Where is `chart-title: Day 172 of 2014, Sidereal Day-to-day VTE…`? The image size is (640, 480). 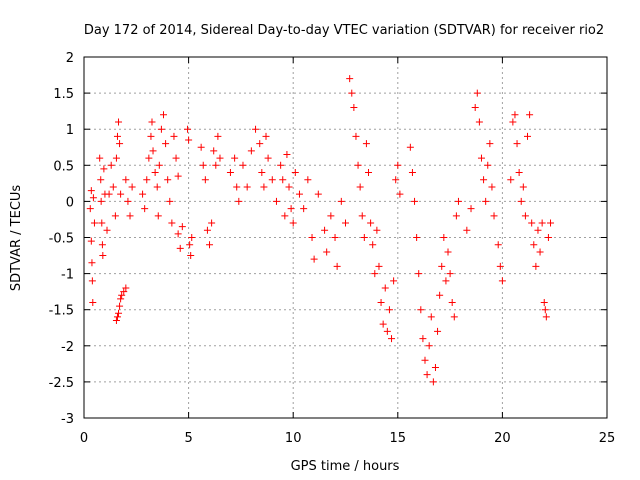
chart-title: Day 172 of 2014, Sidereal Day-to-day VTE… is located at coordinates (344, 30).